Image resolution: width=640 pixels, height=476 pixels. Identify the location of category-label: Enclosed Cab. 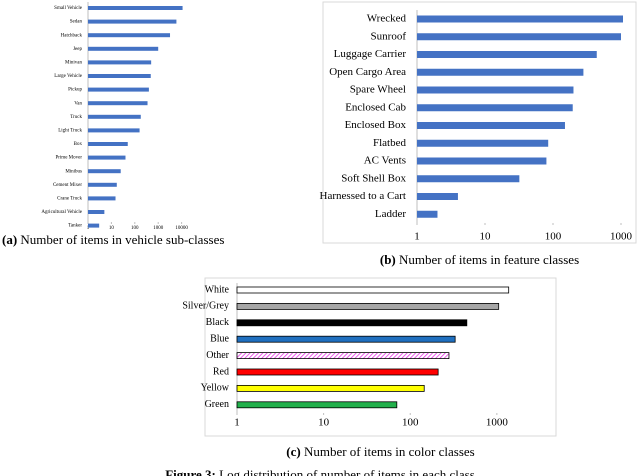
(375, 107).